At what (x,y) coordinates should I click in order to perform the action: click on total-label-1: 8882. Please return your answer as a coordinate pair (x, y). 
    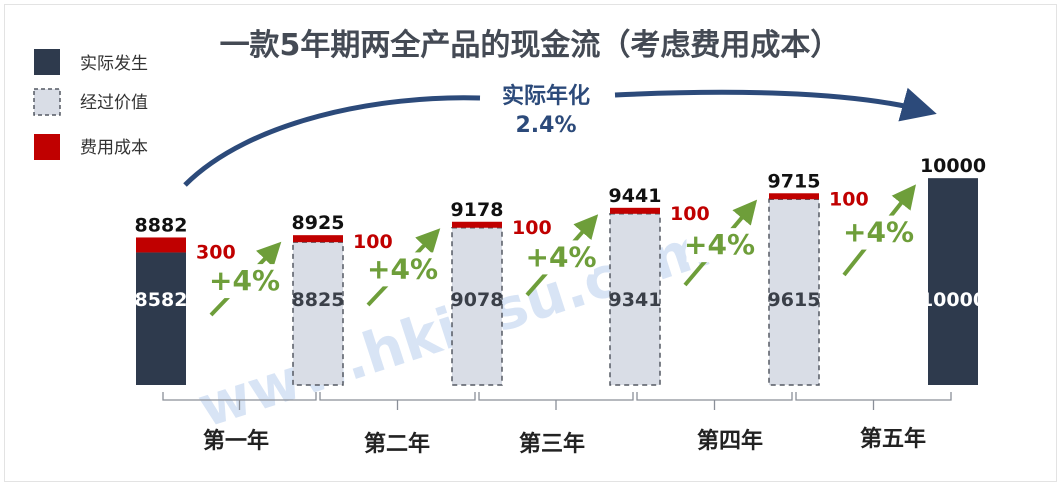
    Looking at the image, I should click on (161, 225).